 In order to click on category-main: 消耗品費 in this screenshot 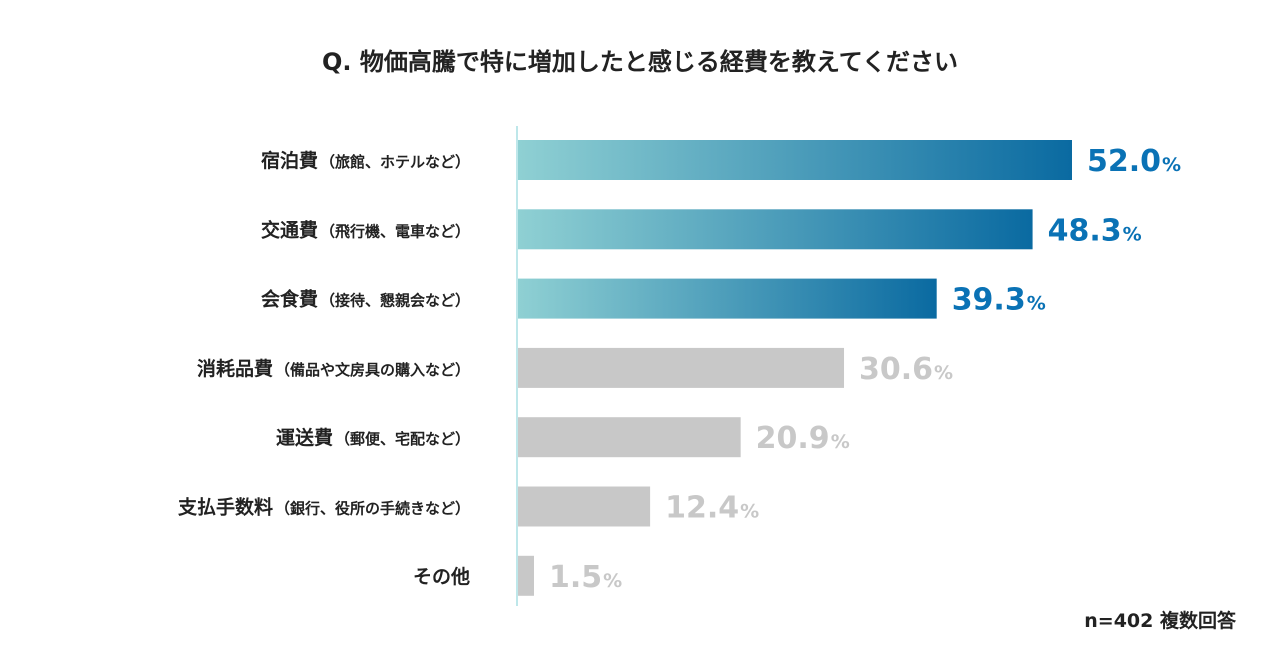, I will do `click(235, 368)`.